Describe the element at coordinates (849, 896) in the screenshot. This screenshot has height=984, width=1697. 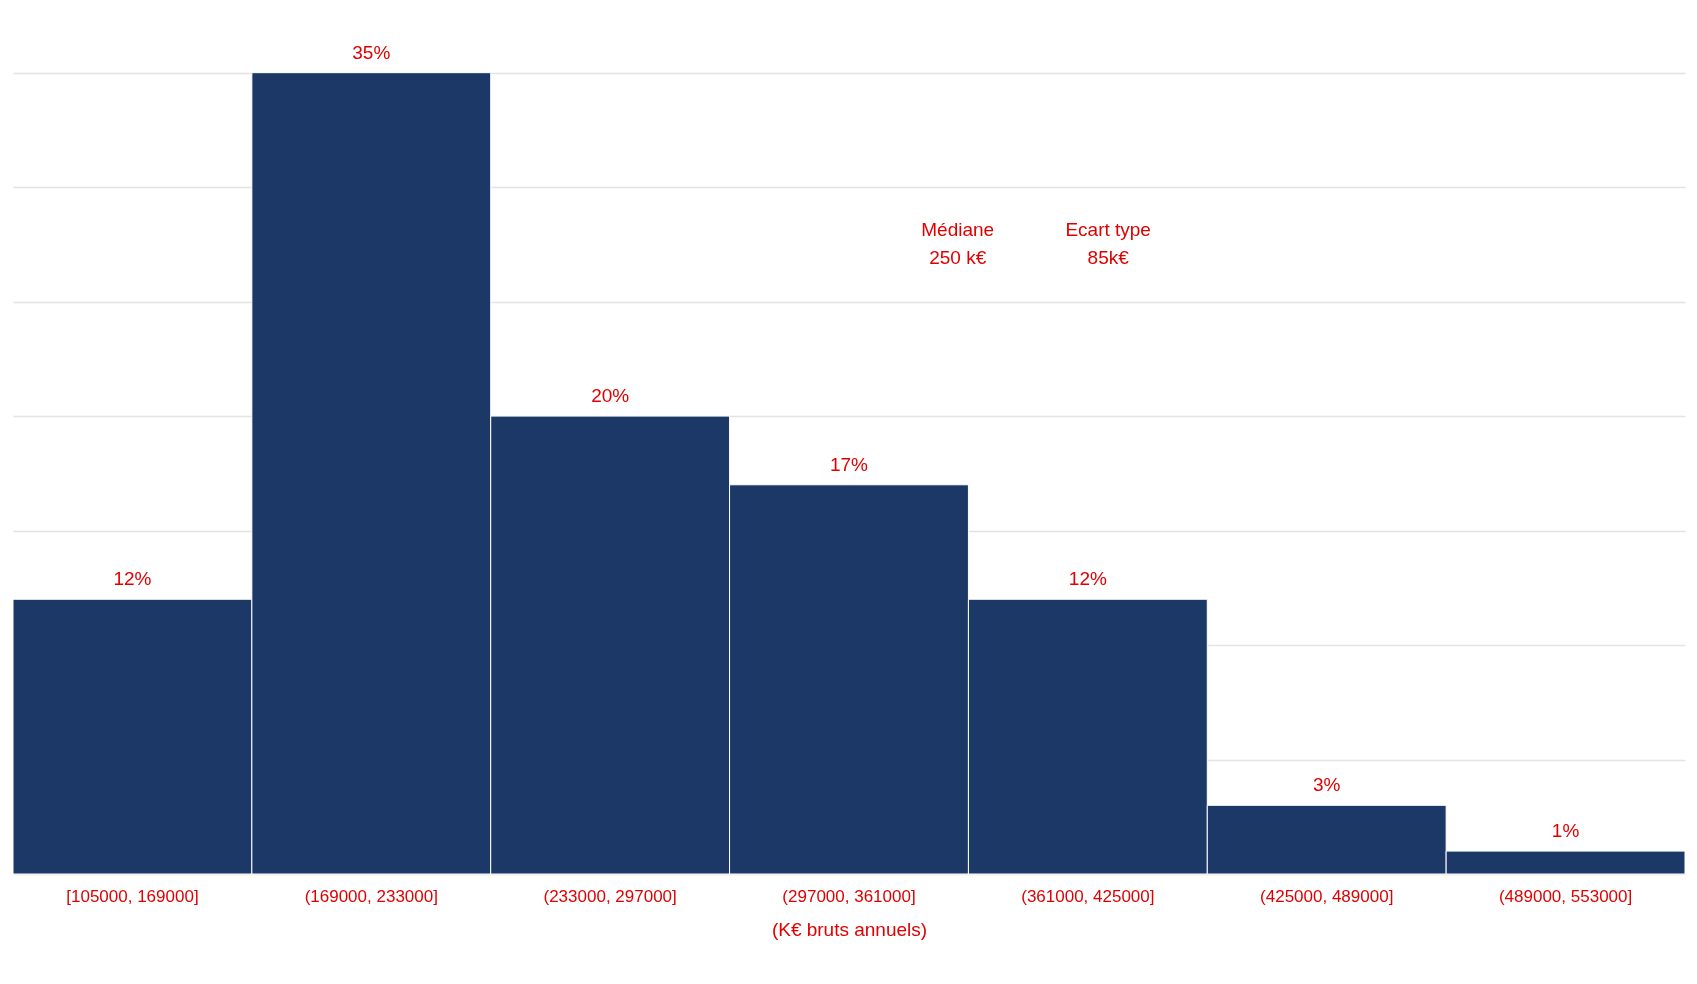
I see `x-tick-label: (297000, 361000]` at that location.